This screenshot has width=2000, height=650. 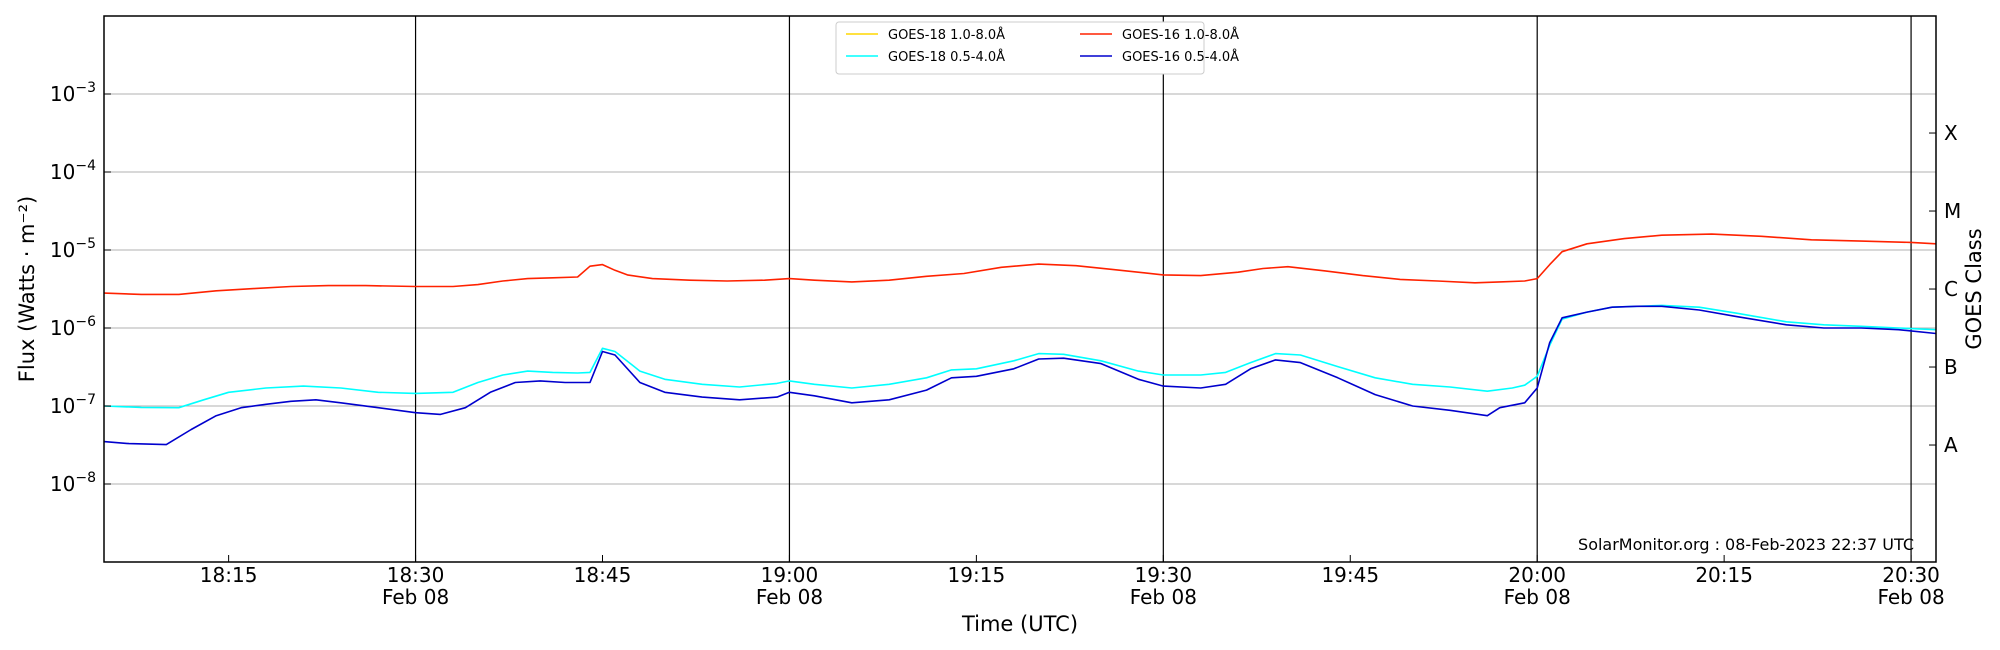 I want to click on x-tick-label-1: 18:30, so click(x=416, y=575).